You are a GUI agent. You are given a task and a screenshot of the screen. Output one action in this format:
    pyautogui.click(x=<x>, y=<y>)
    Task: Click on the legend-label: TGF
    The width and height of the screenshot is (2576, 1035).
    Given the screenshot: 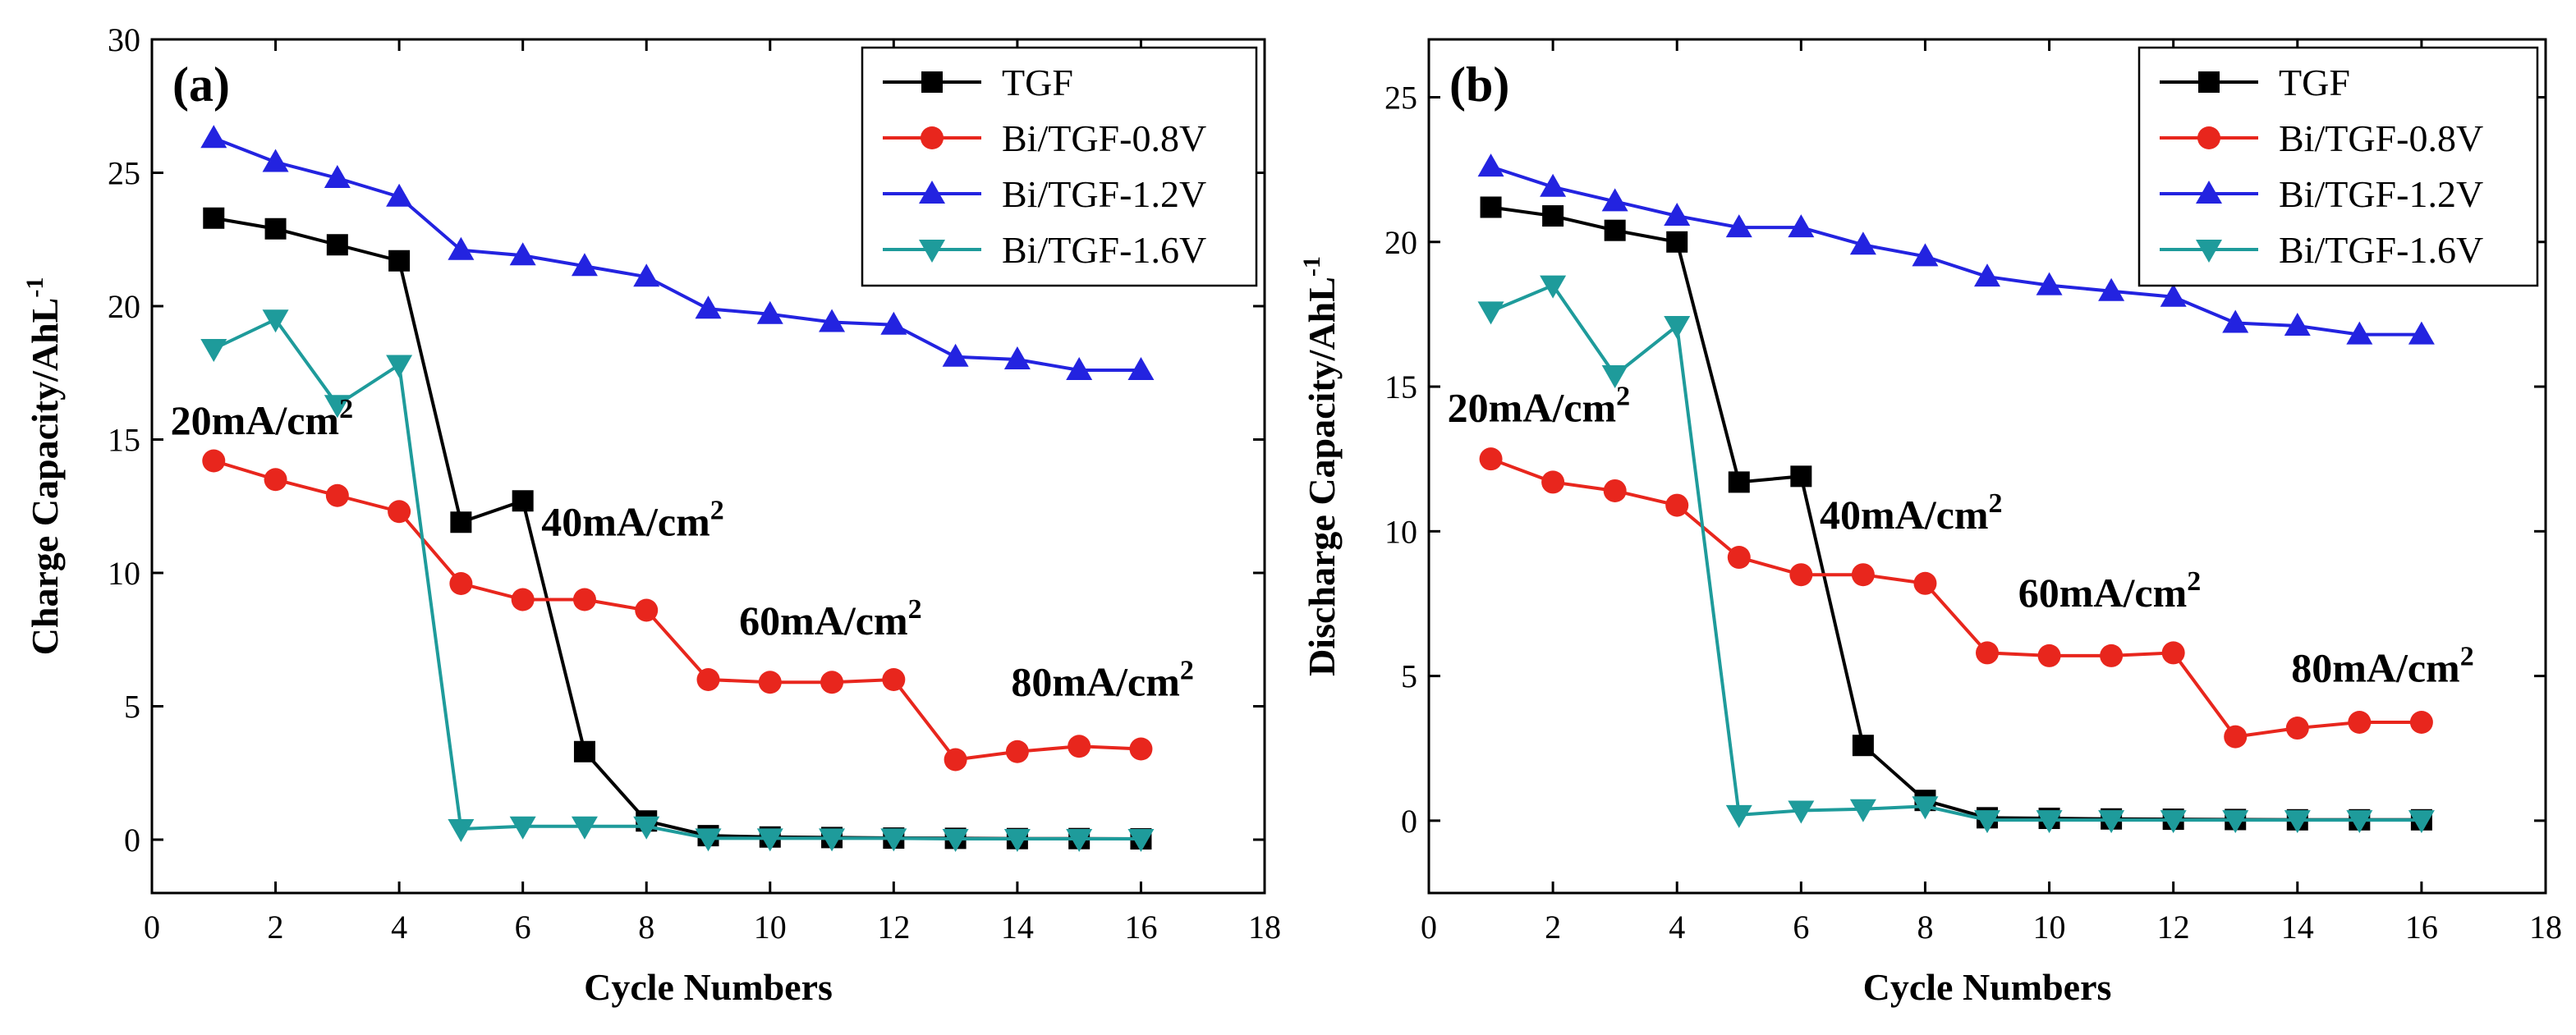 What is the action you would take?
    pyautogui.click(x=2314, y=82)
    